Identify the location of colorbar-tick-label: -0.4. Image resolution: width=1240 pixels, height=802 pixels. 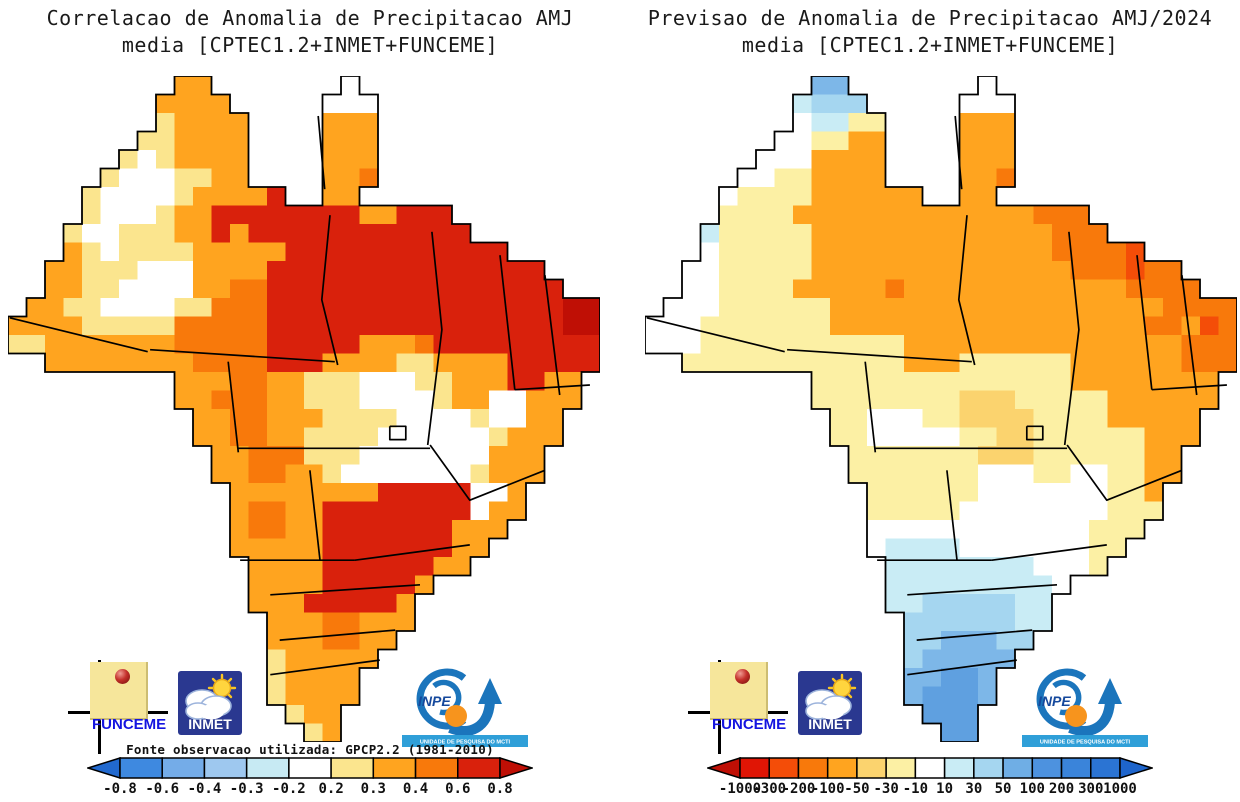
(204, 789).